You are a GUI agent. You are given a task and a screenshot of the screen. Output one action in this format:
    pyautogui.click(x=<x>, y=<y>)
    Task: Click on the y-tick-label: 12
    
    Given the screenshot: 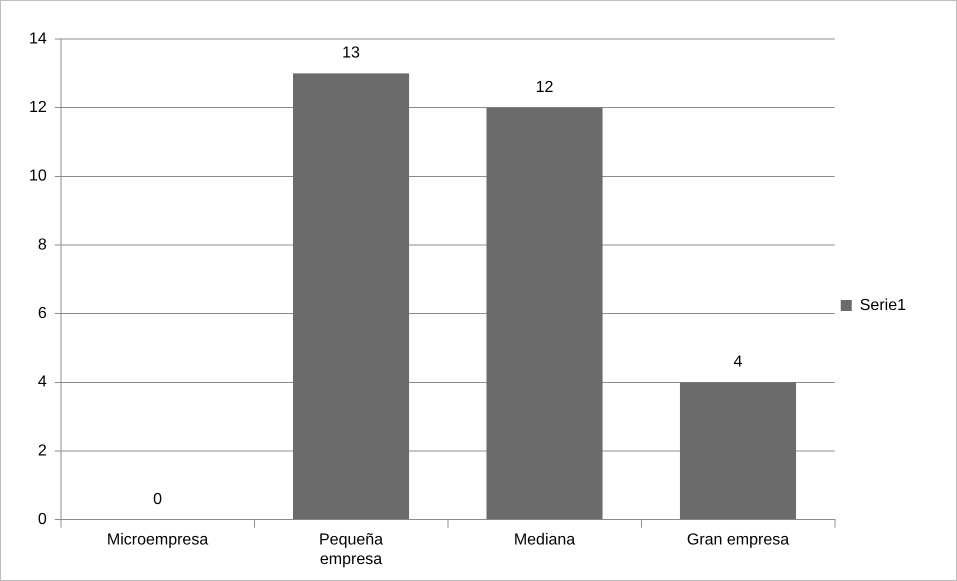 What is the action you would take?
    pyautogui.click(x=38, y=107)
    